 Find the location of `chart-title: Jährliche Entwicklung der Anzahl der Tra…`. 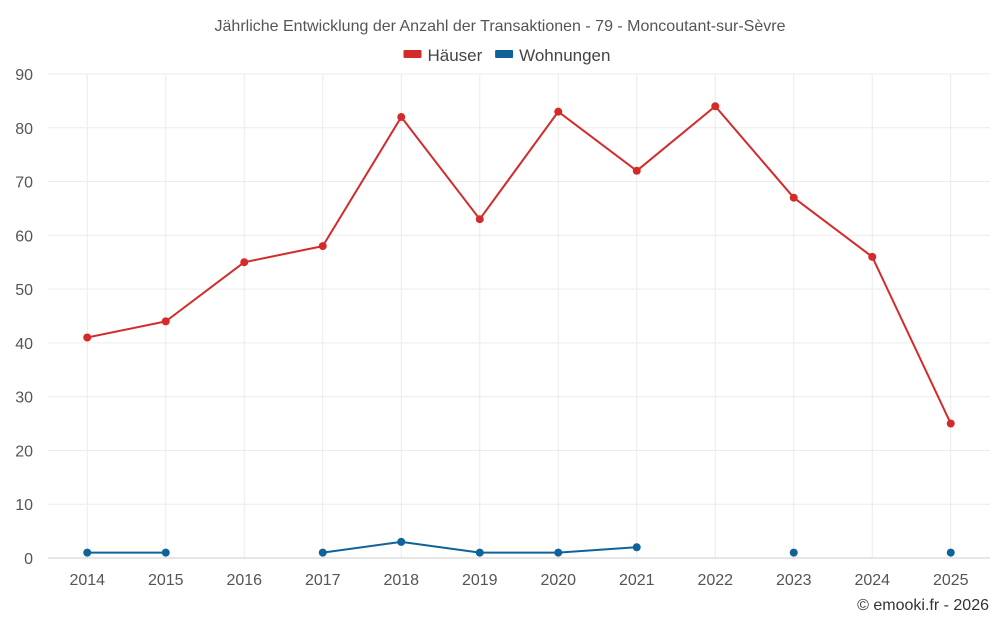

chart-title: Jährliche Entwicklung der Anzahl der Tra… is located at coordinates (500, 26).